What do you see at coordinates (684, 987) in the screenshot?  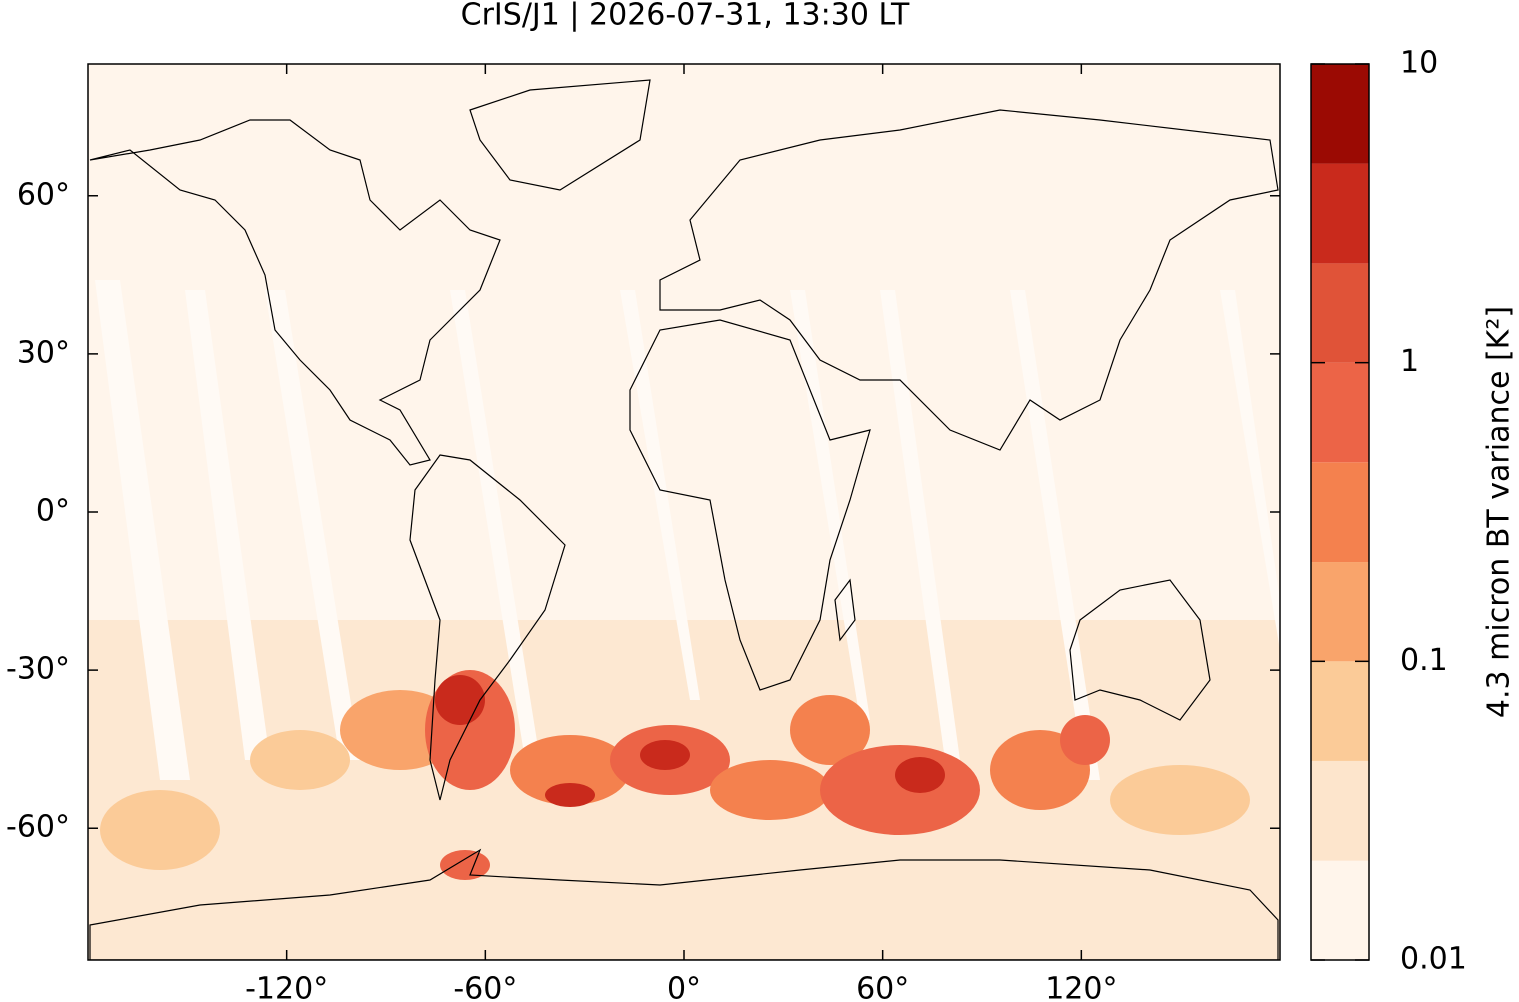 I see `x-tick-label: 0°` at bounding box center [684, 987].